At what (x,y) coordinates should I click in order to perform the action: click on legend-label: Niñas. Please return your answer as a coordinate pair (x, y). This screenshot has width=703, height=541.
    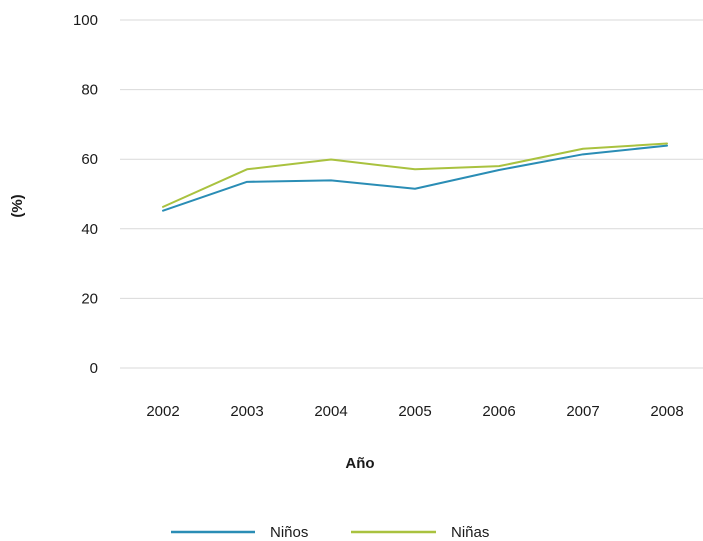
    Looking at the image, I should click on (470, 532).